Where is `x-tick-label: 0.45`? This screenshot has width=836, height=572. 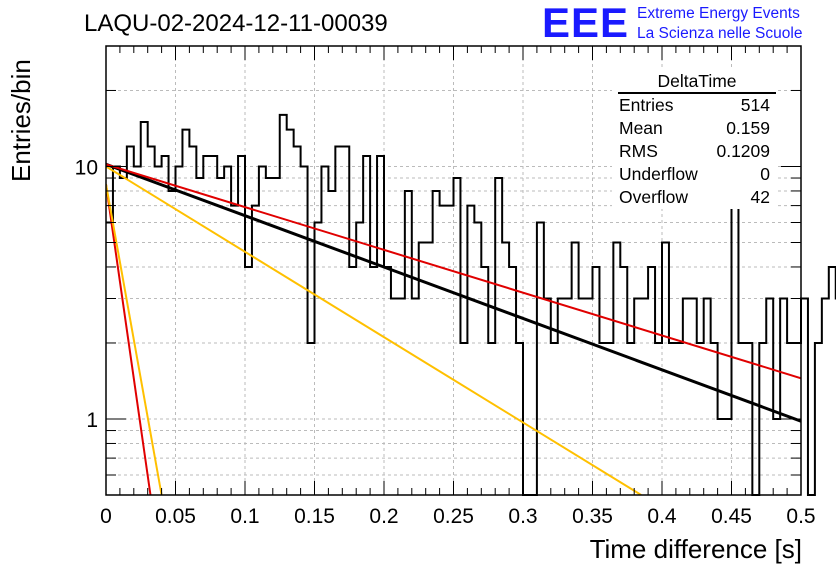
x-tick-label: 0.45 is located at coordinates (731, 516).